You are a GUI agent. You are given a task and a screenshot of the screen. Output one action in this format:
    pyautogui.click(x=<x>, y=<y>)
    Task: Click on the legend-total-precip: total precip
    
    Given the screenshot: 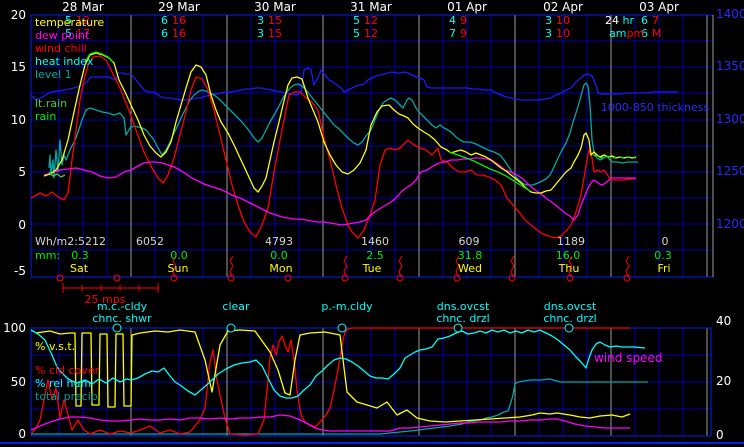 What is the action you would take?
    pyautogui.click(x=66, y=396)
    